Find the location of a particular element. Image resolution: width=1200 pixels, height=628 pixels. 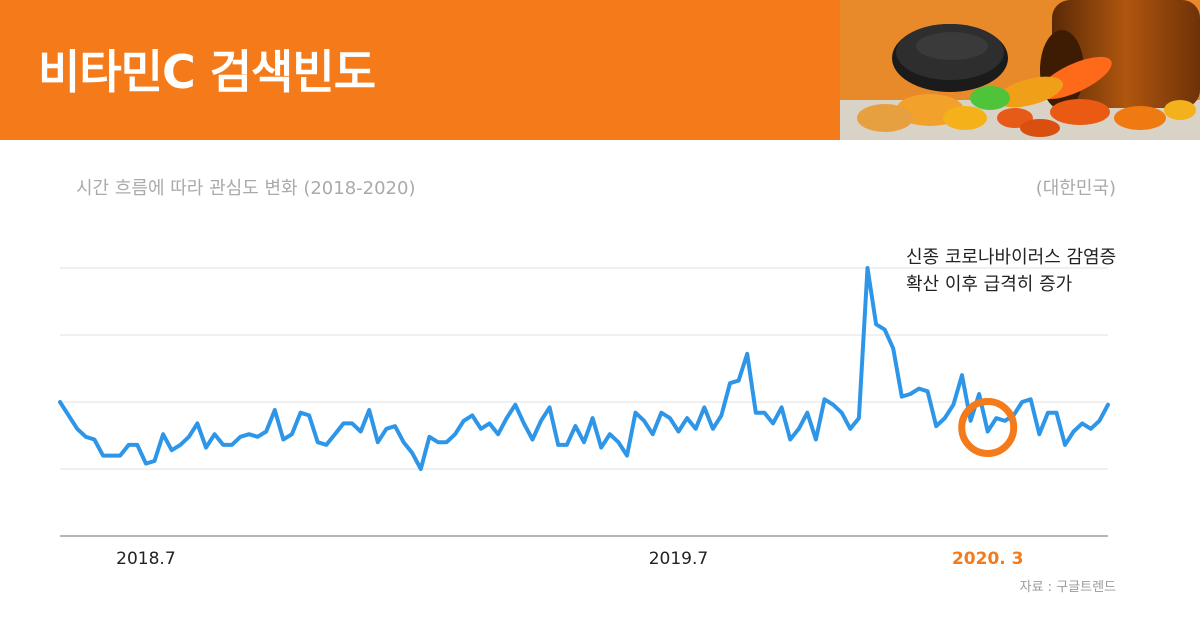

x-tick-label-3: 2020. 3 is located at coordinates (988, 559).